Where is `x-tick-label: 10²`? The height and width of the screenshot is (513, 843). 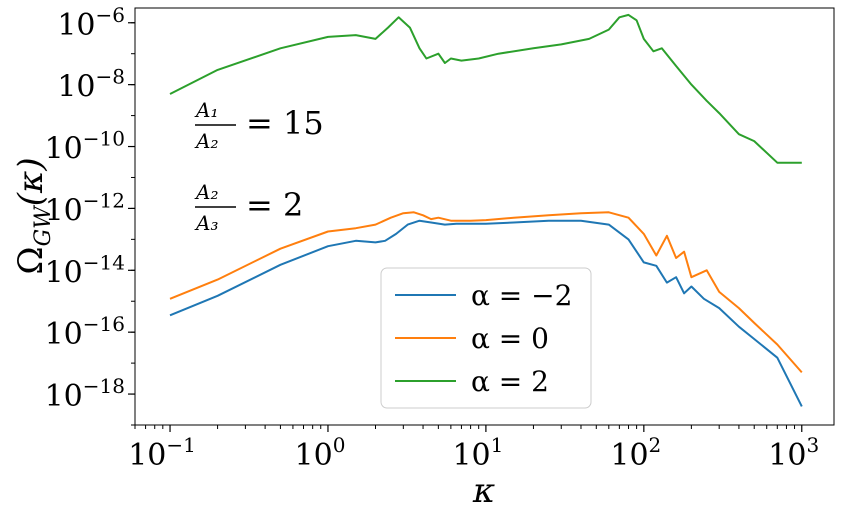
x-tick-label: 10² is located at coordinates (635, 453).